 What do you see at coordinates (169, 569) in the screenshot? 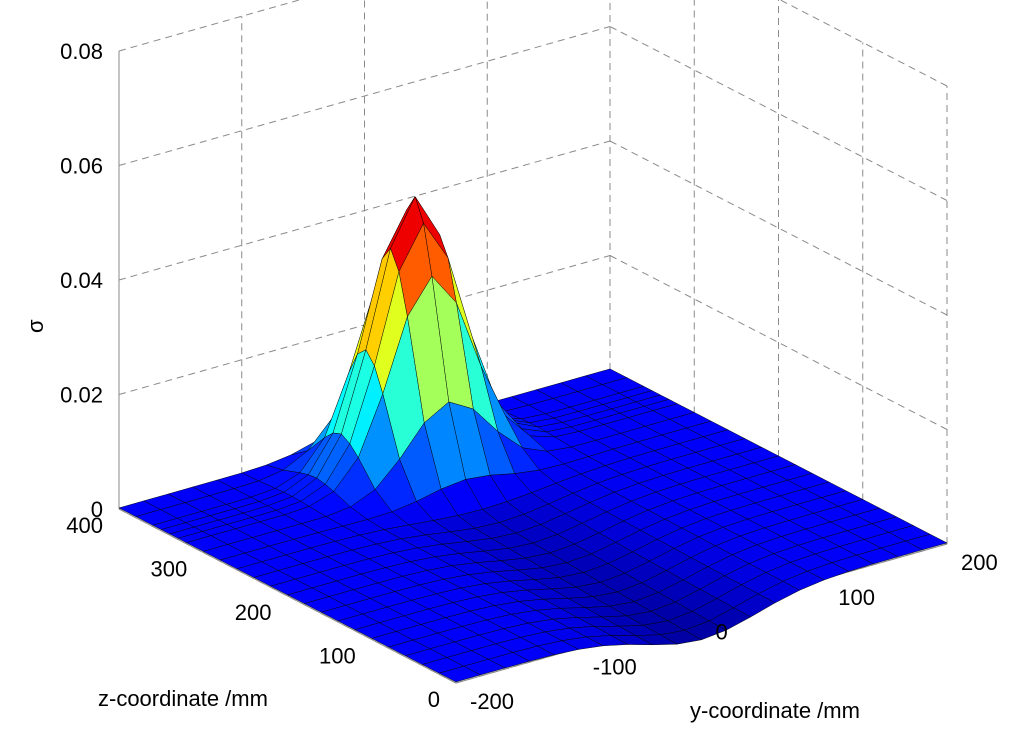
I see `z-tick-label: 300` at bounding box center [169, 569].